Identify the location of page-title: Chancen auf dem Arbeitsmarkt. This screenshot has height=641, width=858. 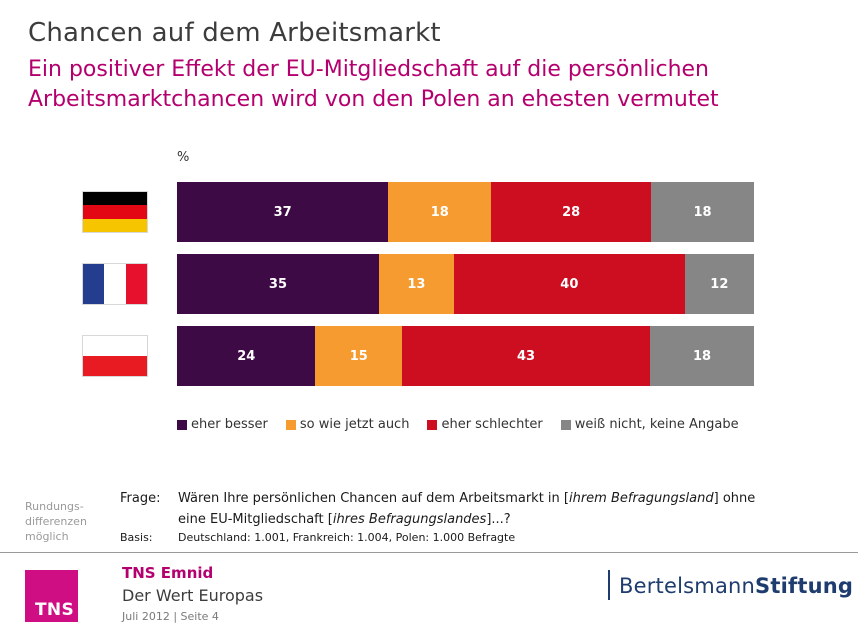
(234, 33).